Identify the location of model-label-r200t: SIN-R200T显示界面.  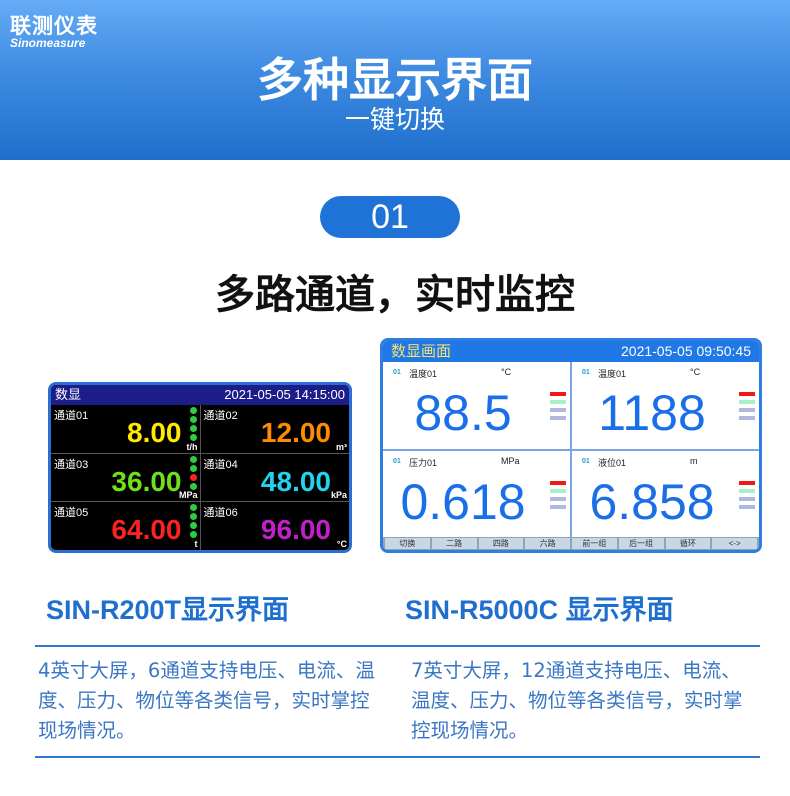
(168, 610).